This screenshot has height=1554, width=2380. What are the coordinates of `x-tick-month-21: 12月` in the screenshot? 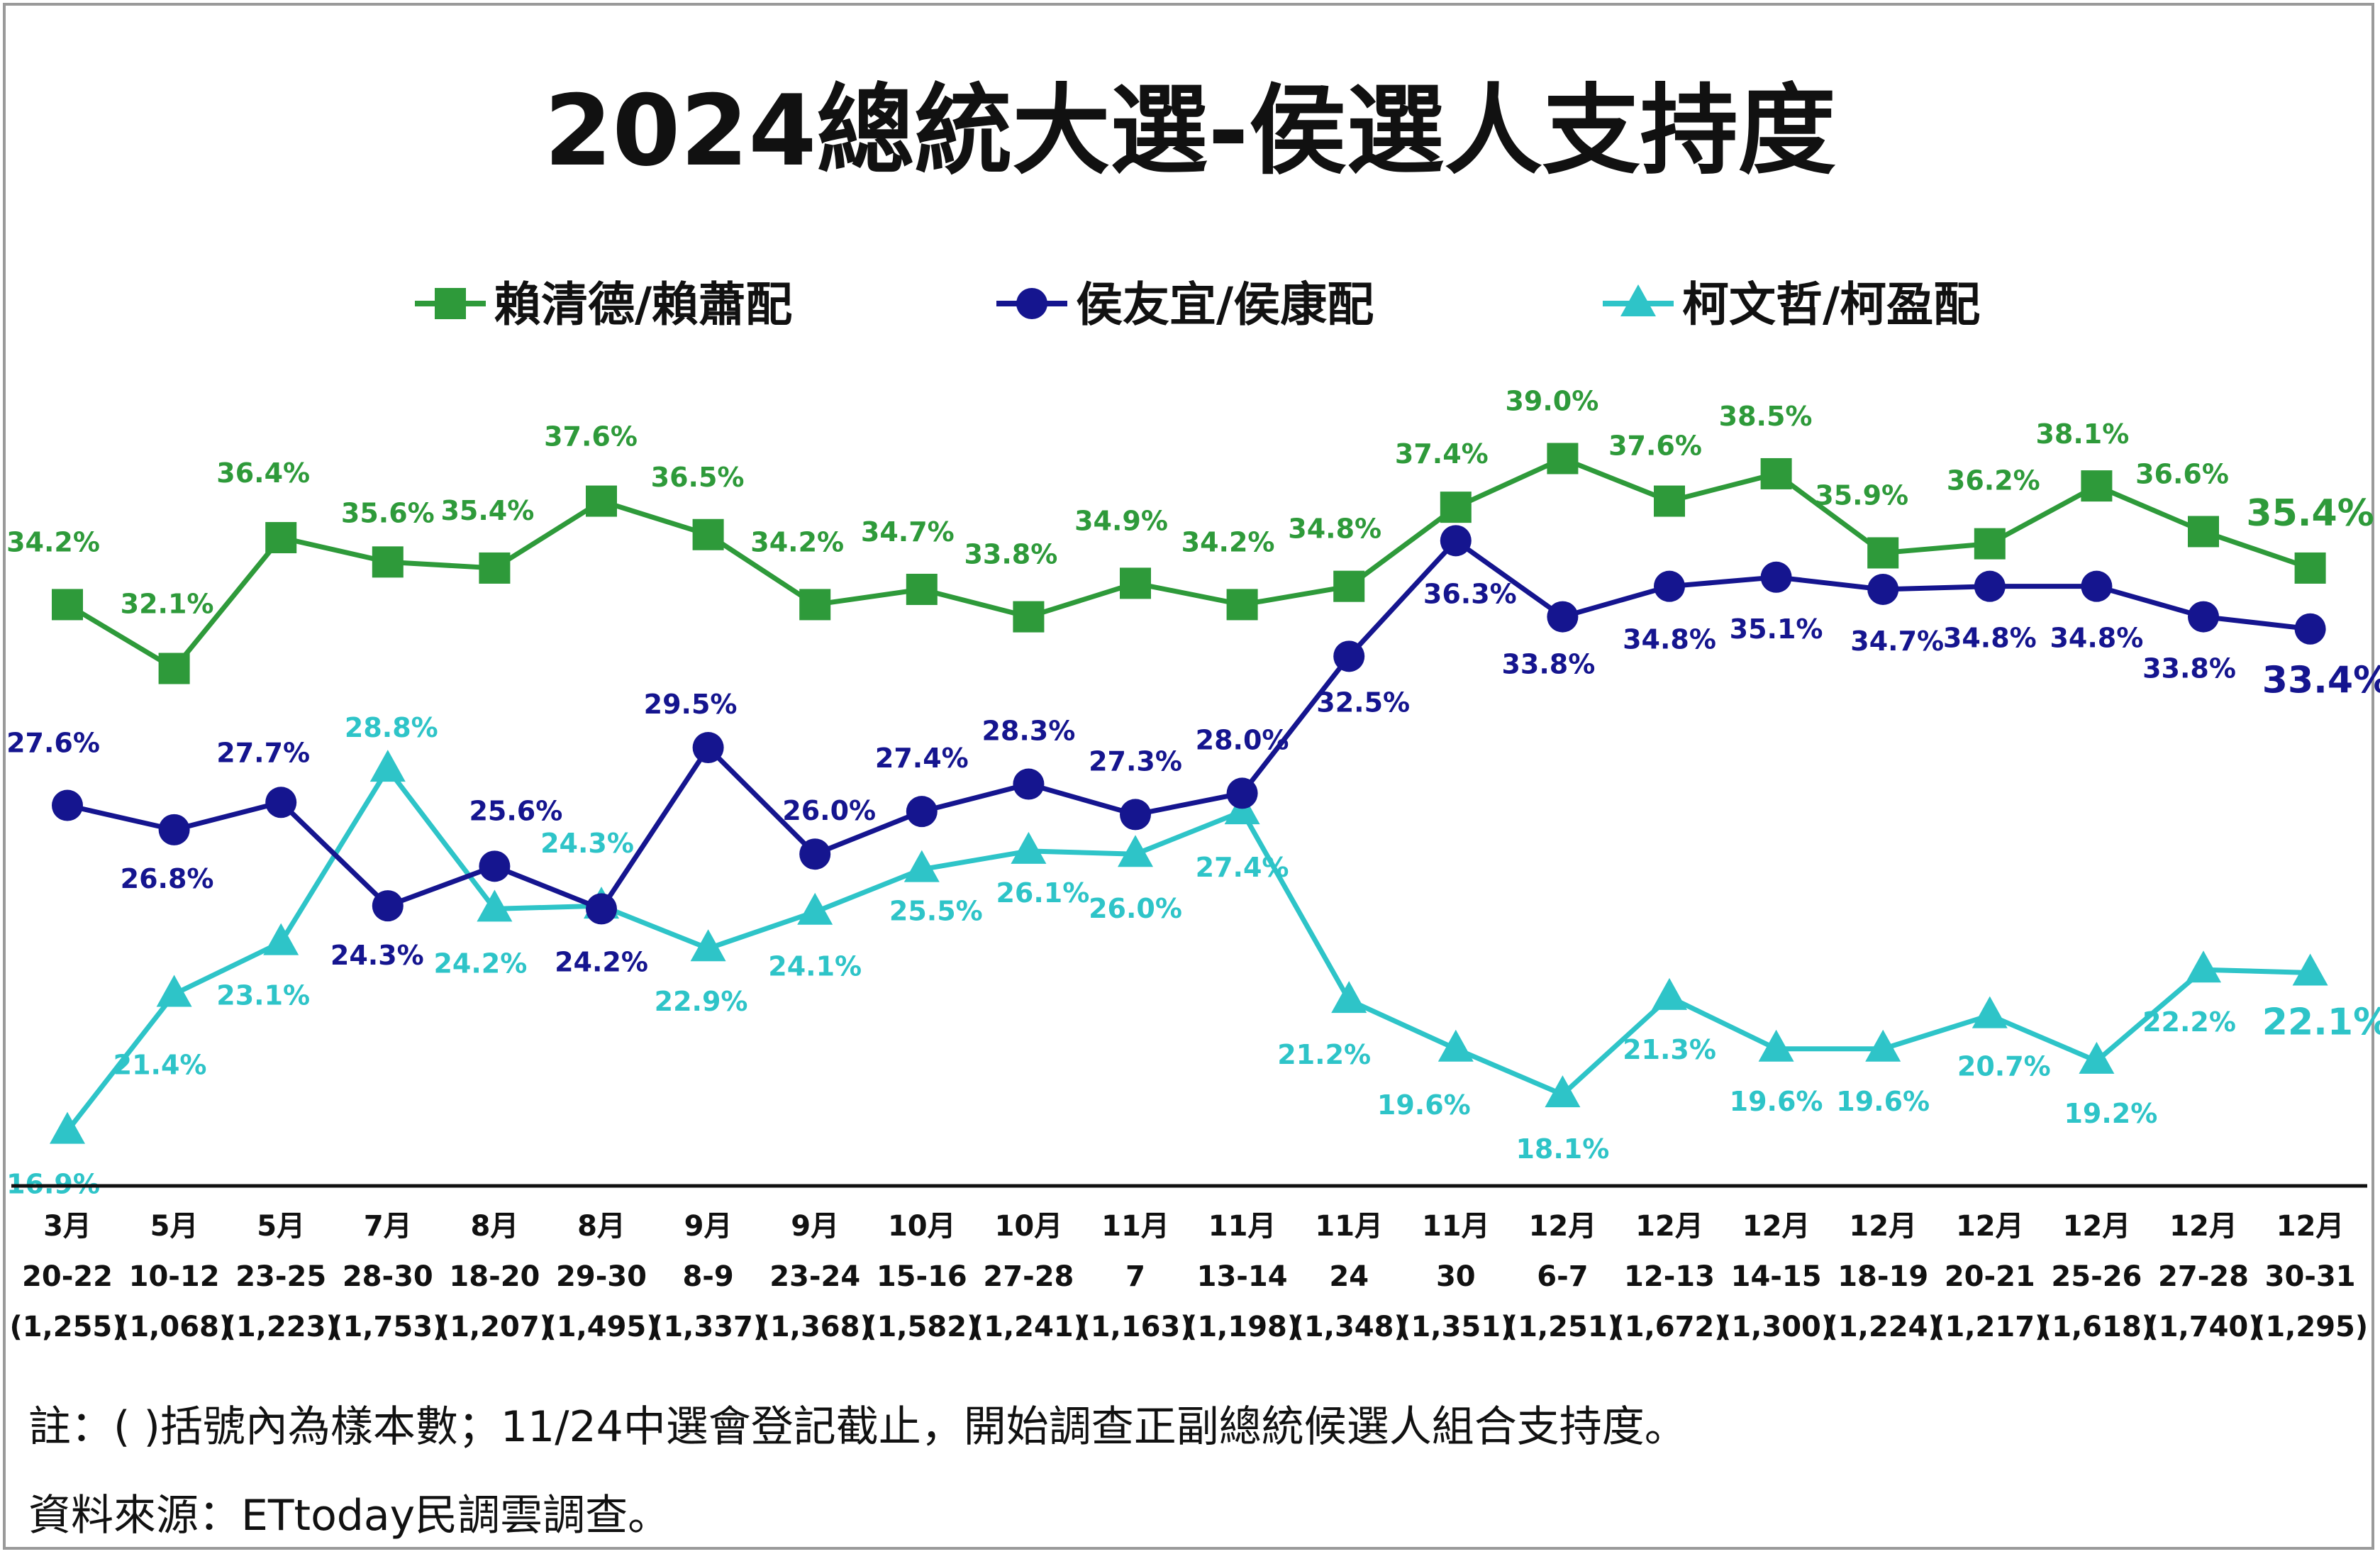 It's located at (2203, 1226).